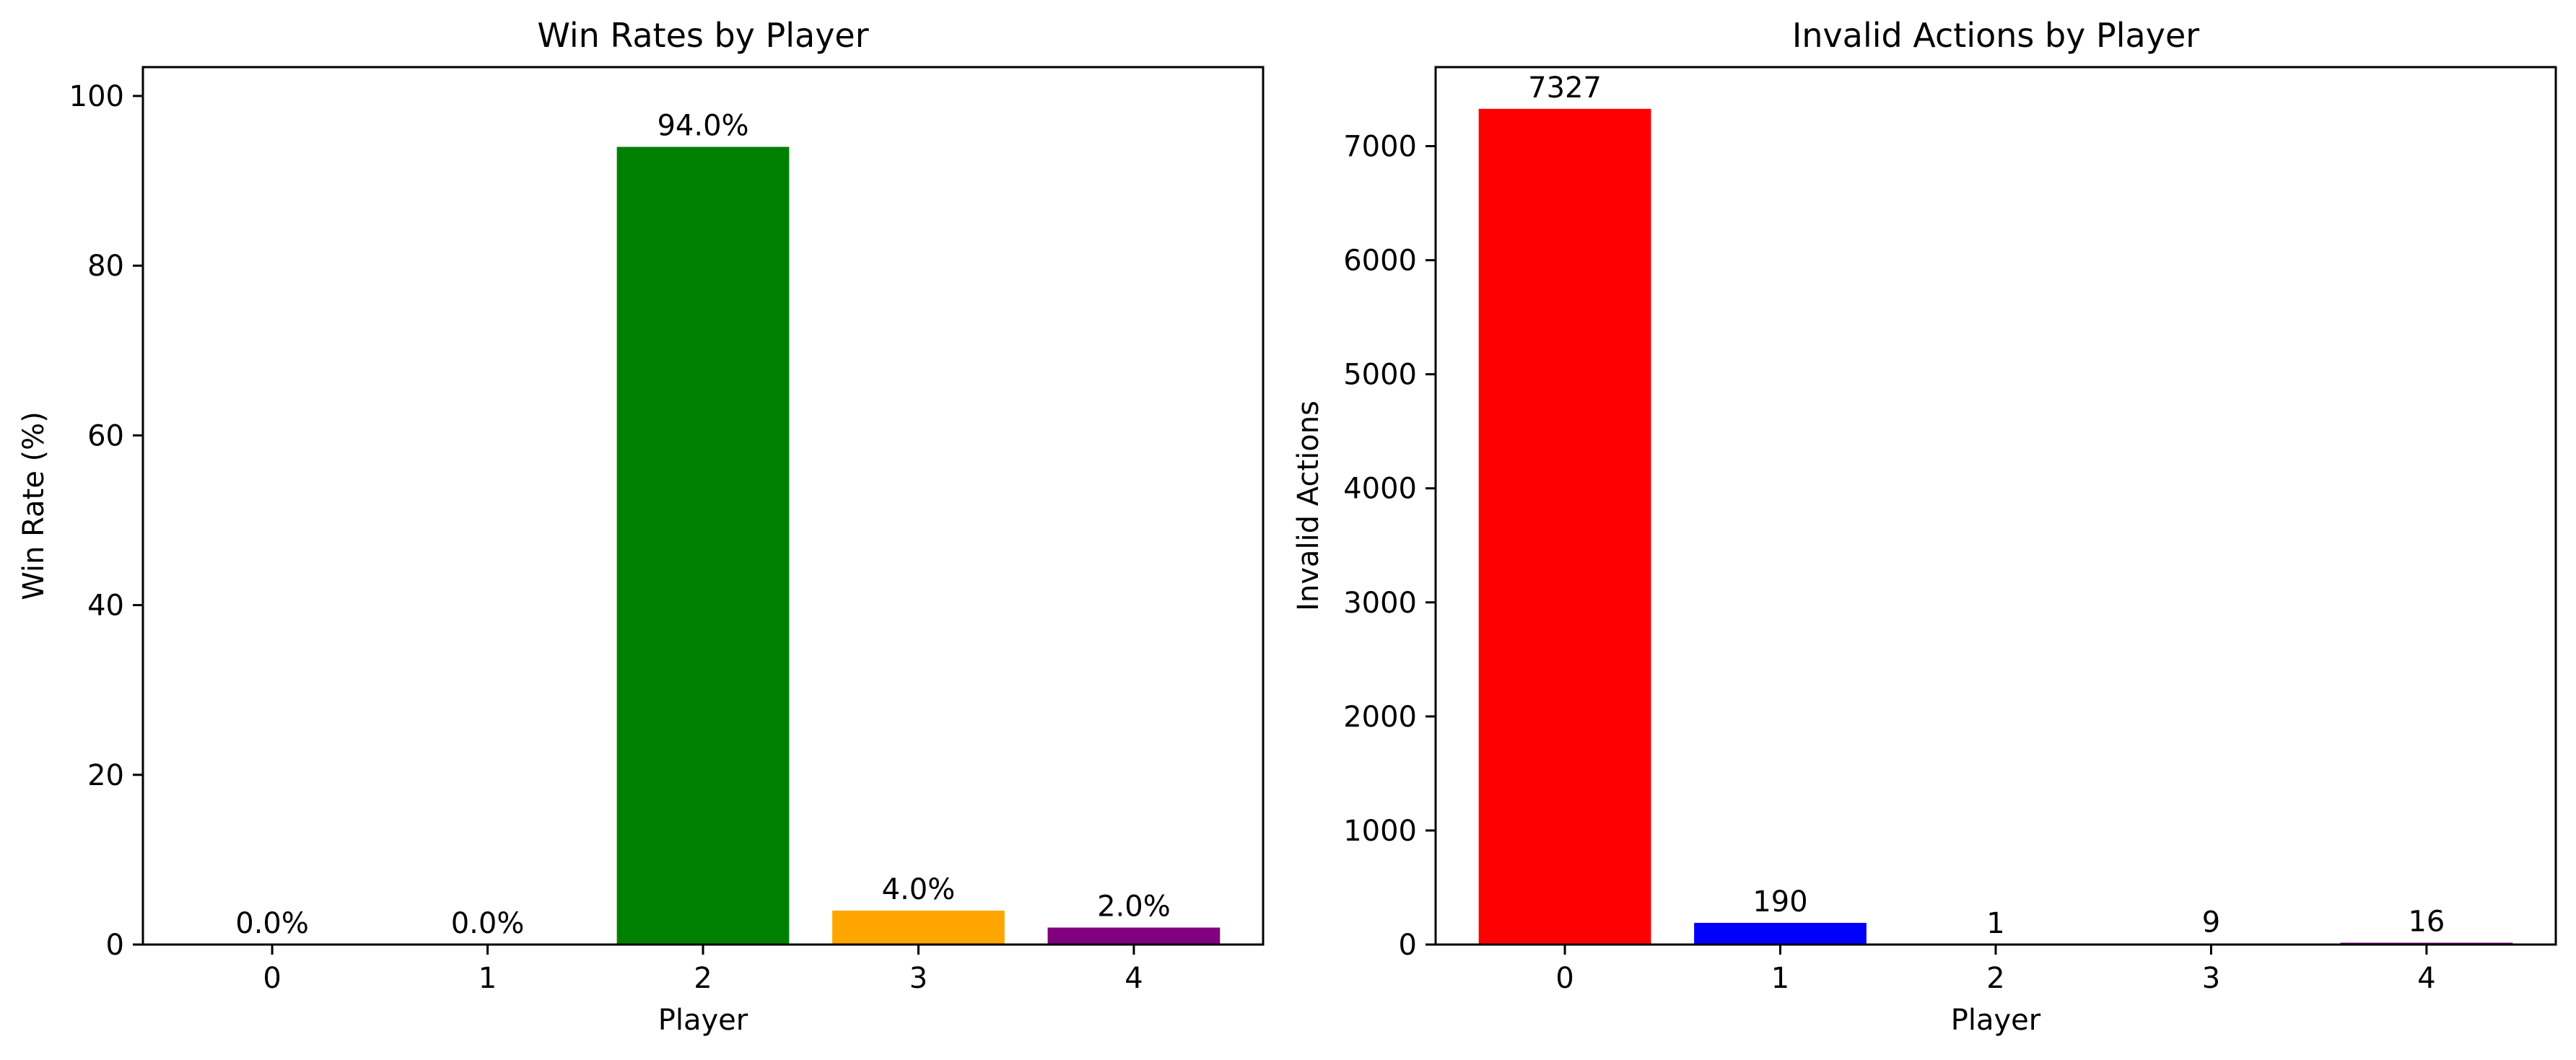  What do you see at coordinates (105, 606) in the screenshot?
I see `y-tick-label: 40` at bounding box center [105, 606].